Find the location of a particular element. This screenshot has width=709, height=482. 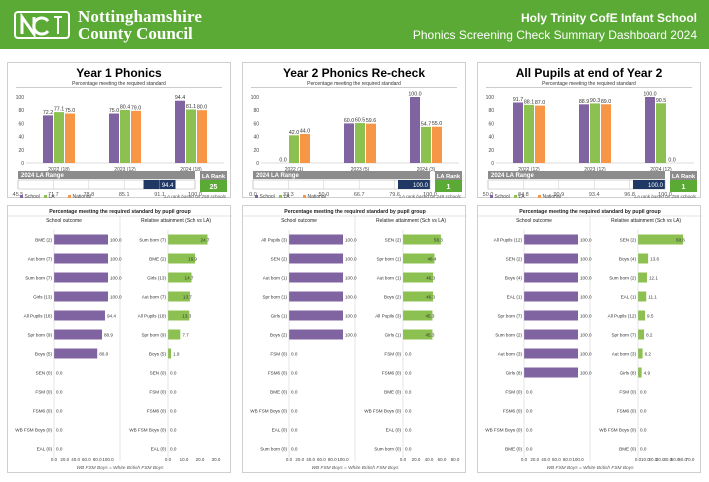

range-tick-label: 93.4 is located at coordinates (594, 195).